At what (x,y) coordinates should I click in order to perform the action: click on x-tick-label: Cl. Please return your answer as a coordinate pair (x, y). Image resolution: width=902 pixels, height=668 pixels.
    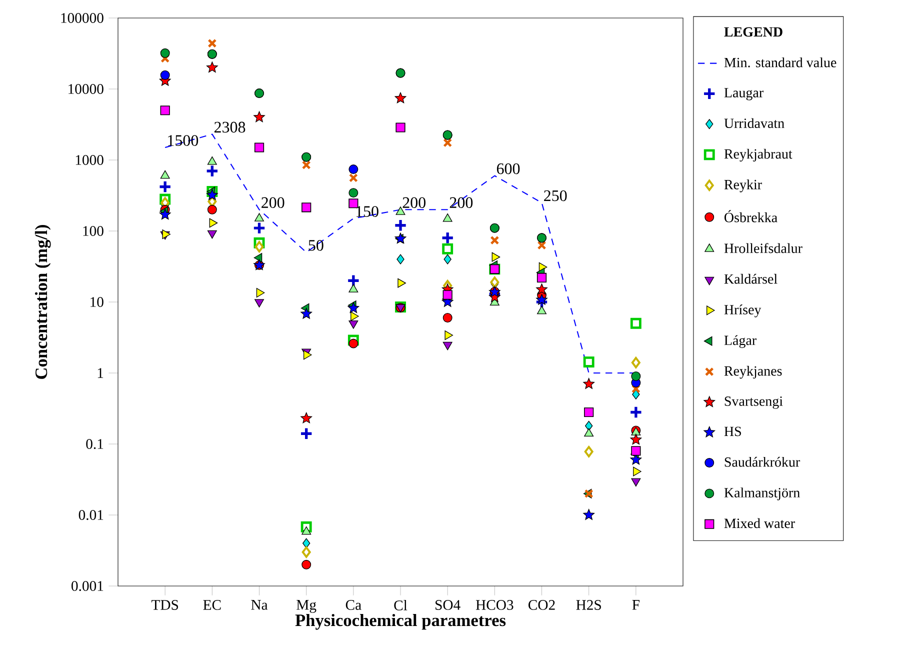
    Looking at the image, I should click on (401, 605).